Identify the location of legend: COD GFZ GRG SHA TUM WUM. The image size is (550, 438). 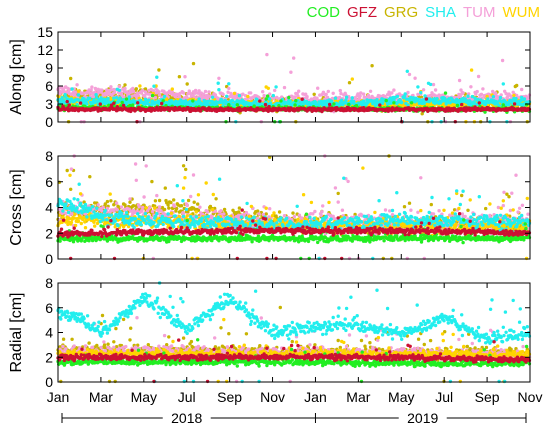
(404, 14).